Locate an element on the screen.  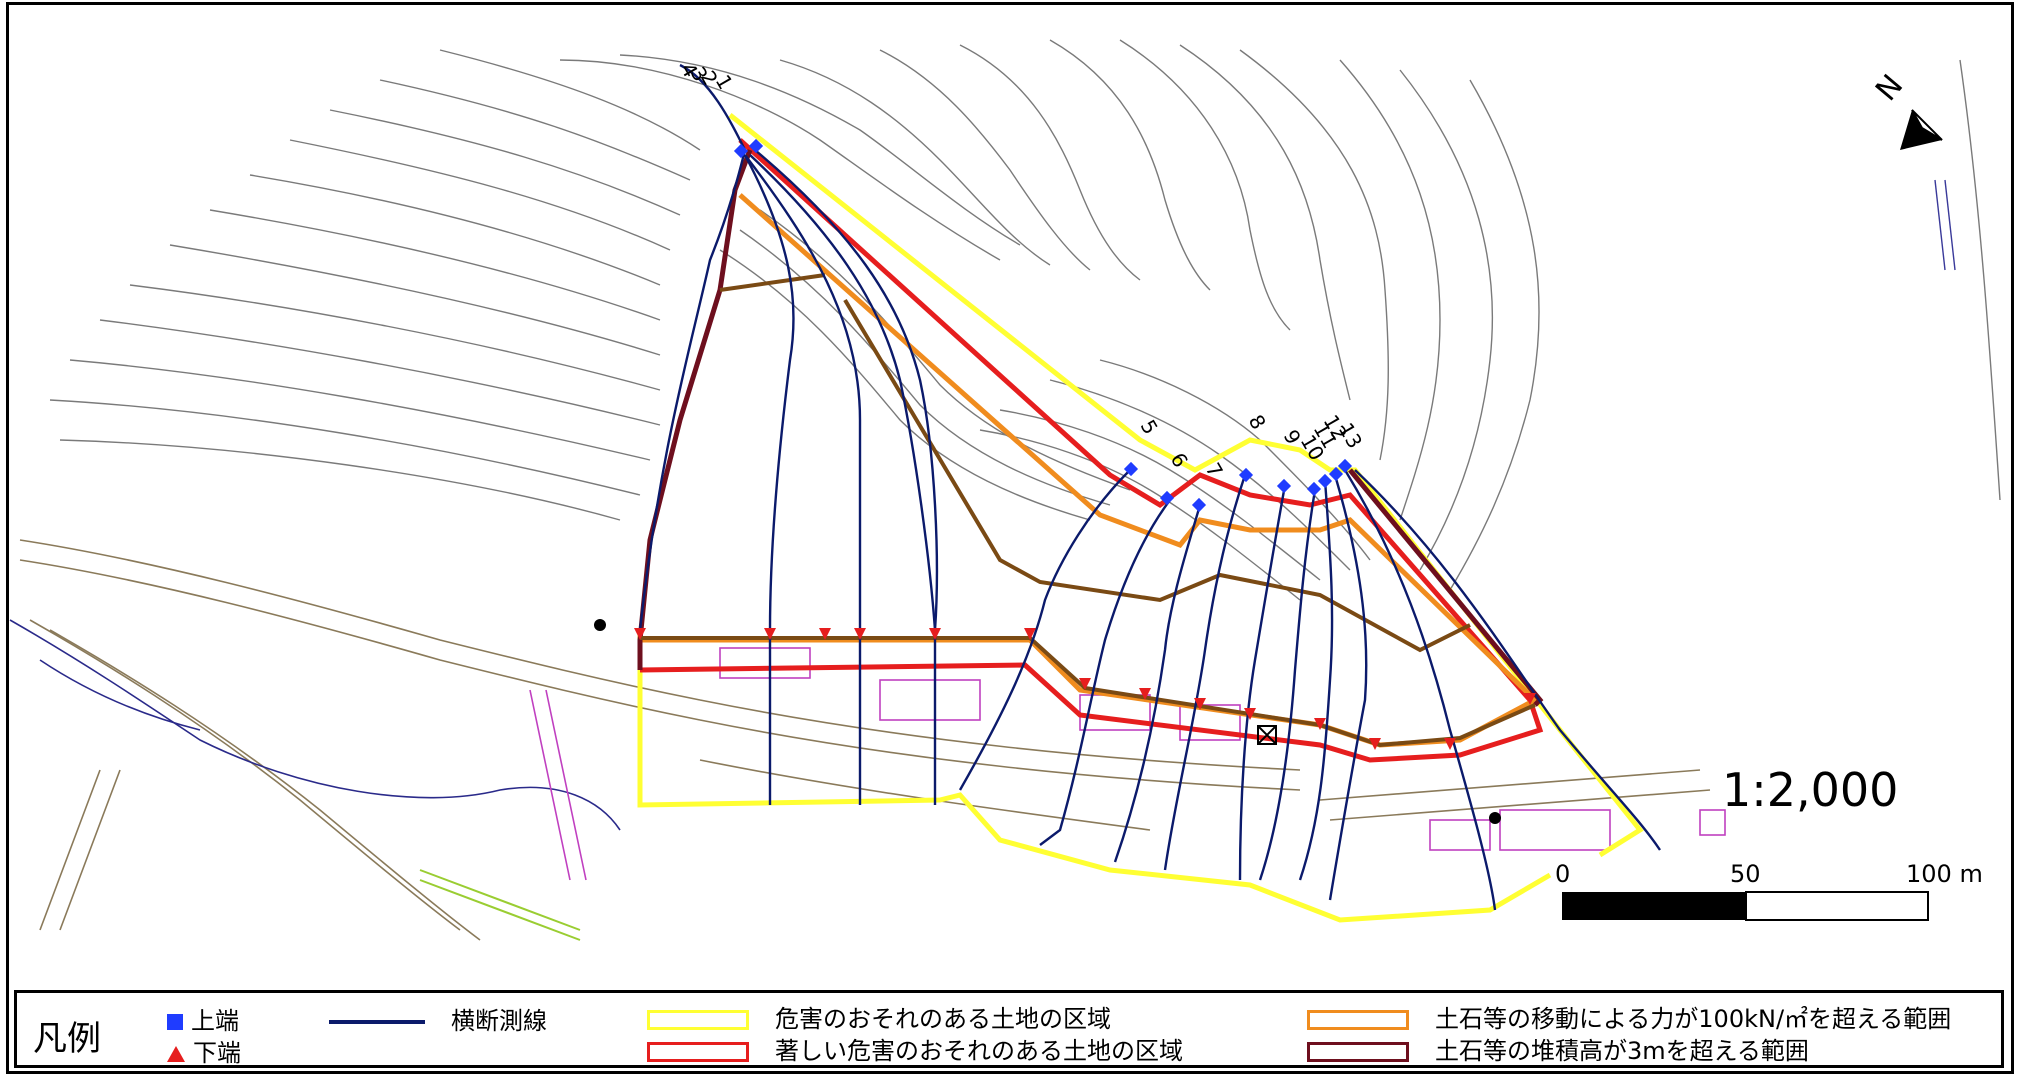
section-label-group: 4 3 2 1 5 6 7 8 9 10 11 12 13 is located at coordinates (1022, 270).